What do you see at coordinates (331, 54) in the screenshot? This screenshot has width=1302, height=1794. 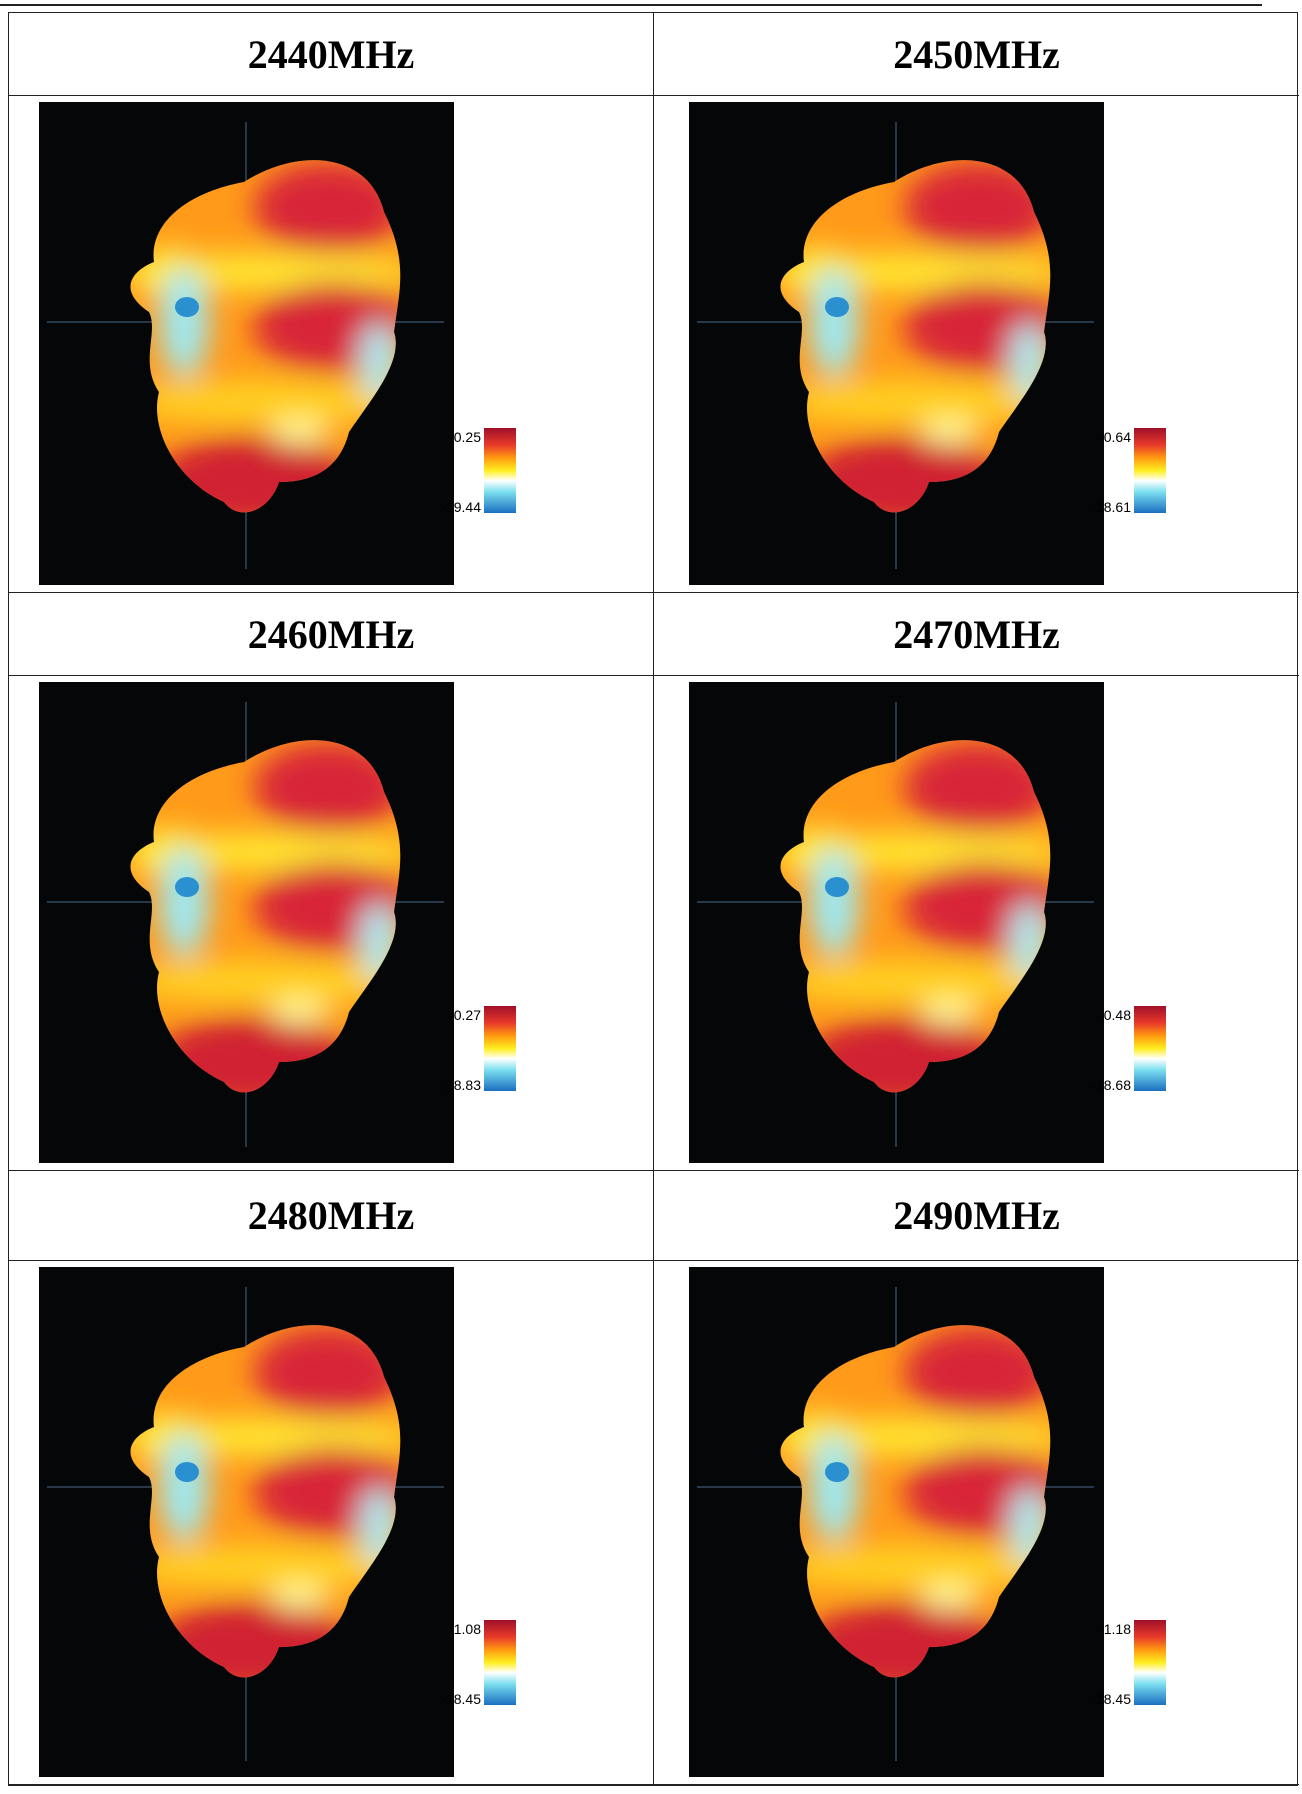 I see `cell-title: 2440MHz` at bounding box center [331, 54].